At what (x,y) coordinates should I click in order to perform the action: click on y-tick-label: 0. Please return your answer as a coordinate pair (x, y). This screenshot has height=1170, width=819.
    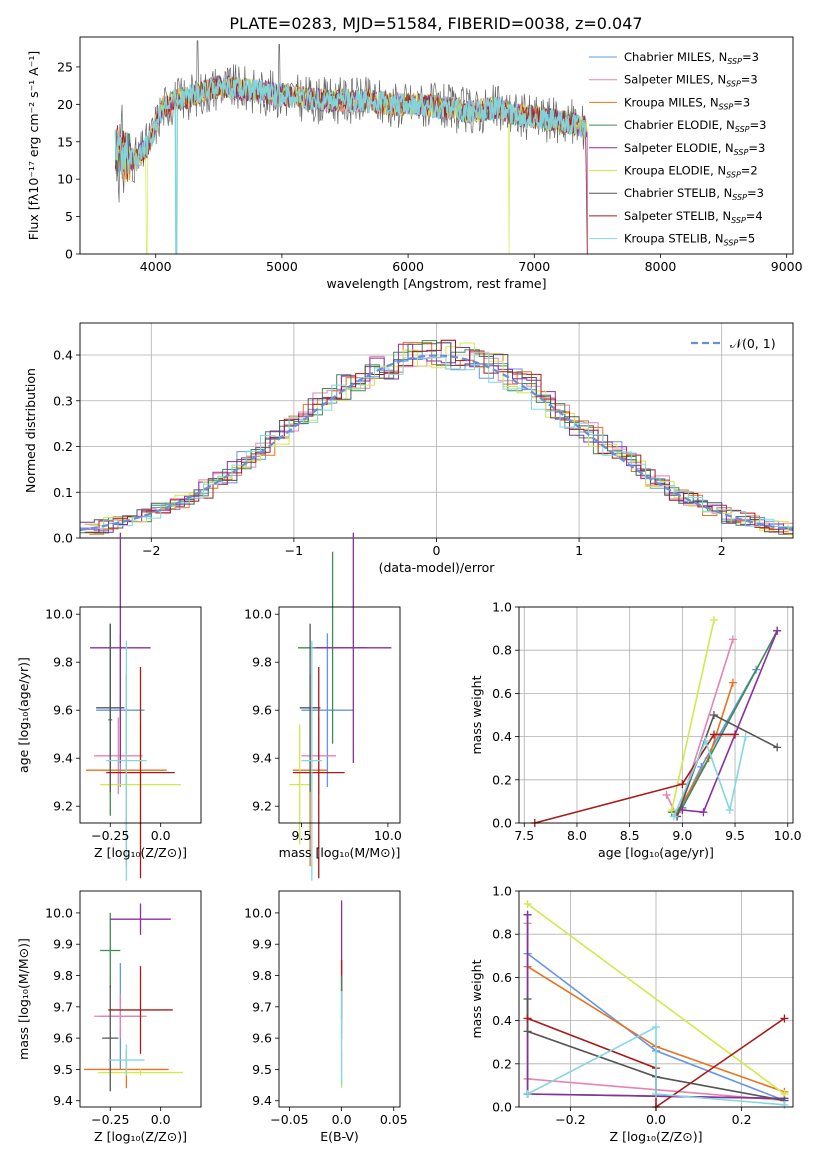
    Looking at the image, I should click on (69, 254).